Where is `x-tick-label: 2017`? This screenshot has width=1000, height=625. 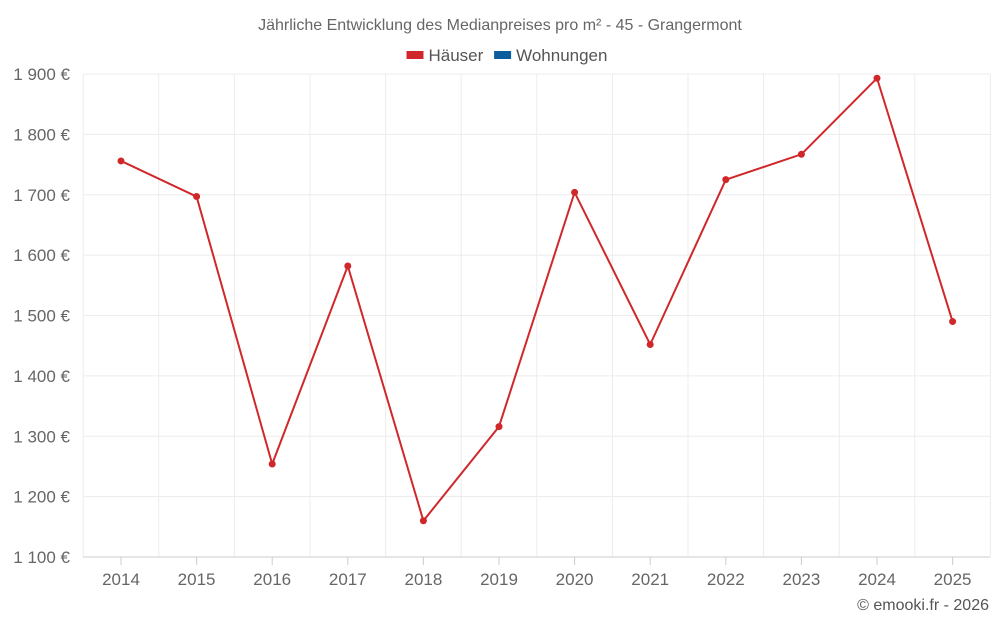 x-tick-label: 2017 is located at coordinates (348, 579).